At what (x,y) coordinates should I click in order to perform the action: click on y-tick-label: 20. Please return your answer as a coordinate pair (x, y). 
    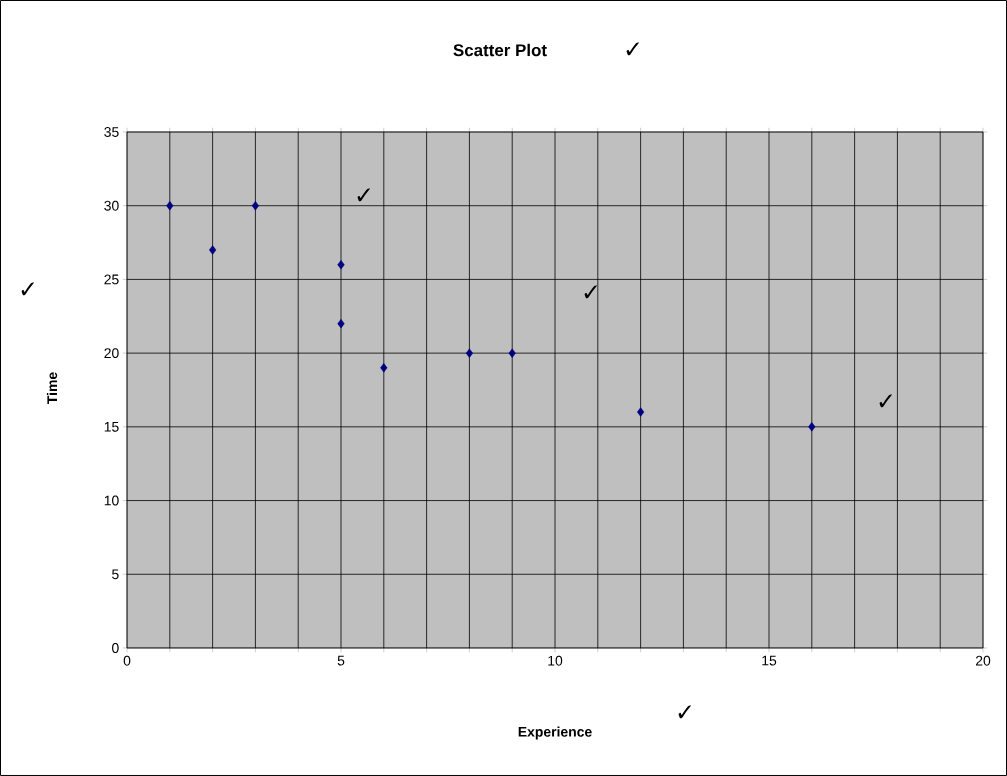
    Looking at the image, I should click on (111, 353).